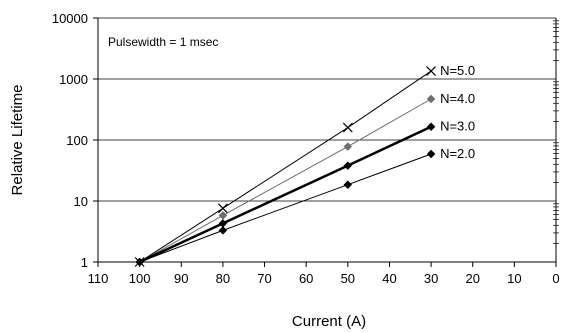  What do you see at coordinates (348, 278) in the screenshot?
I see `x-tick-label-6: 50` at bounding box center [348, 278].